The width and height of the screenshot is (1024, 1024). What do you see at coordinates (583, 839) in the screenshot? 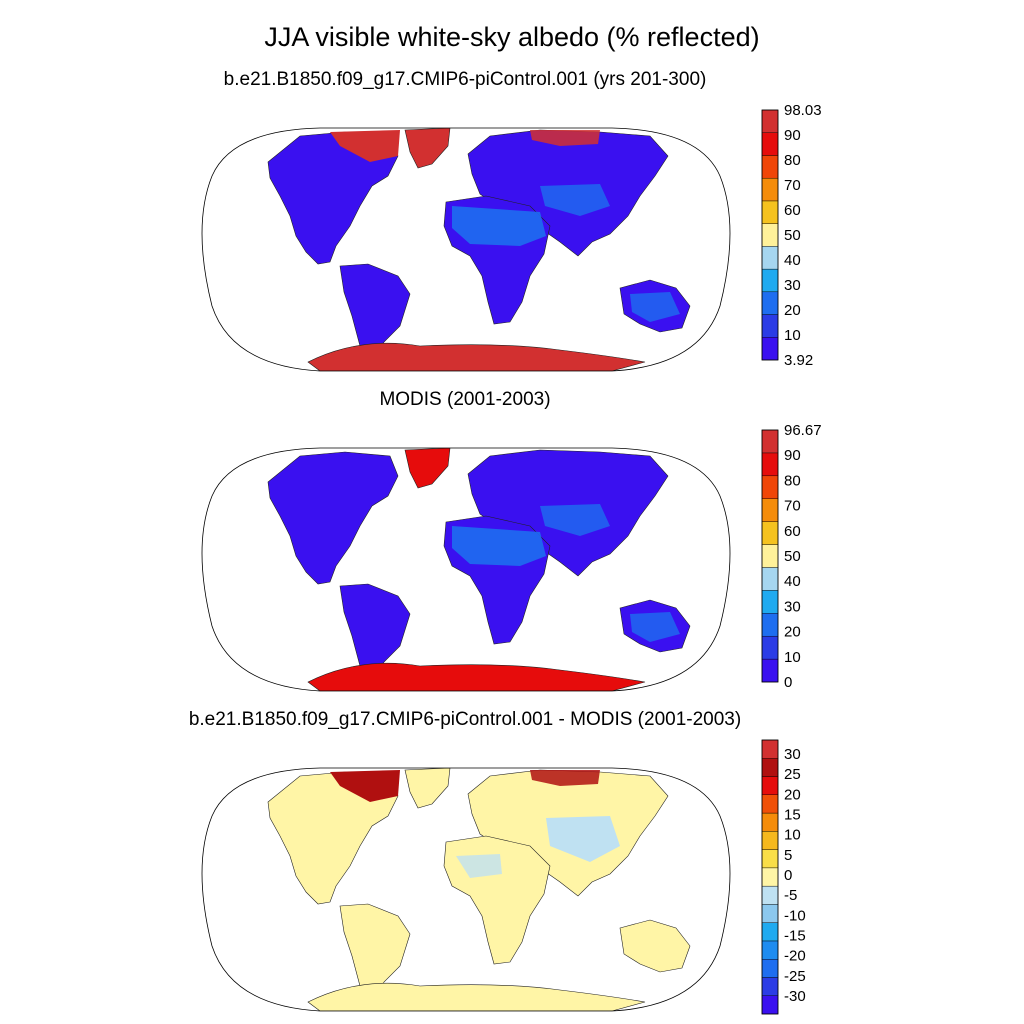
I see `negative-difference-region` at bounding box center [583, 839].